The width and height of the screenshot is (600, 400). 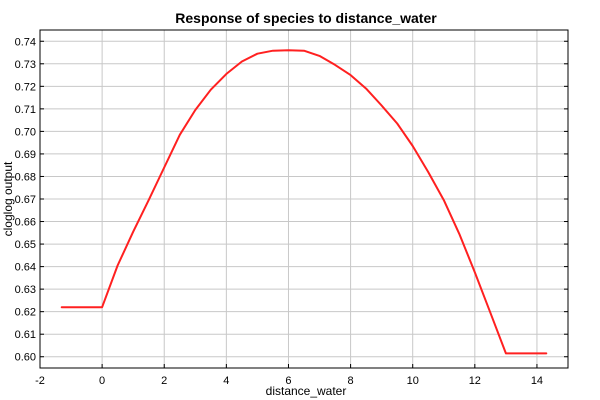 I want to click on y-tick-label: 0.72, so click(x=25, y=87).